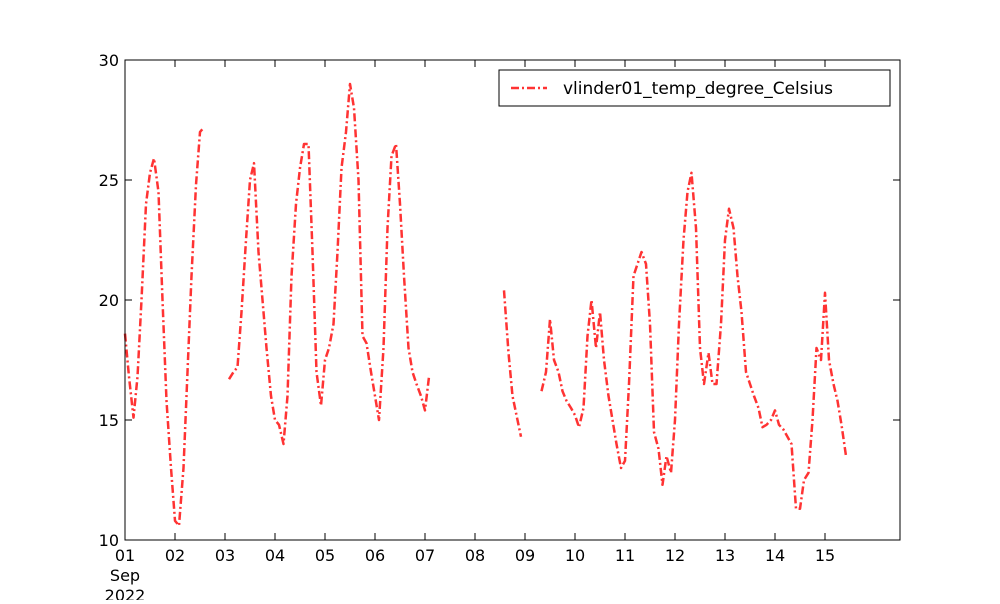 This screenshot has height=604, width=1000. Describe the element at coordinates (109, 60) in the screenshot. I see `y-tick-label: 30` at that location.